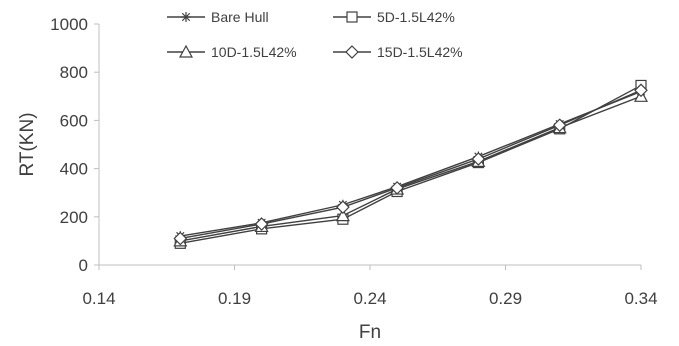  I want to click on legend-label: 5D-1.5L42%, so click(416, 17).